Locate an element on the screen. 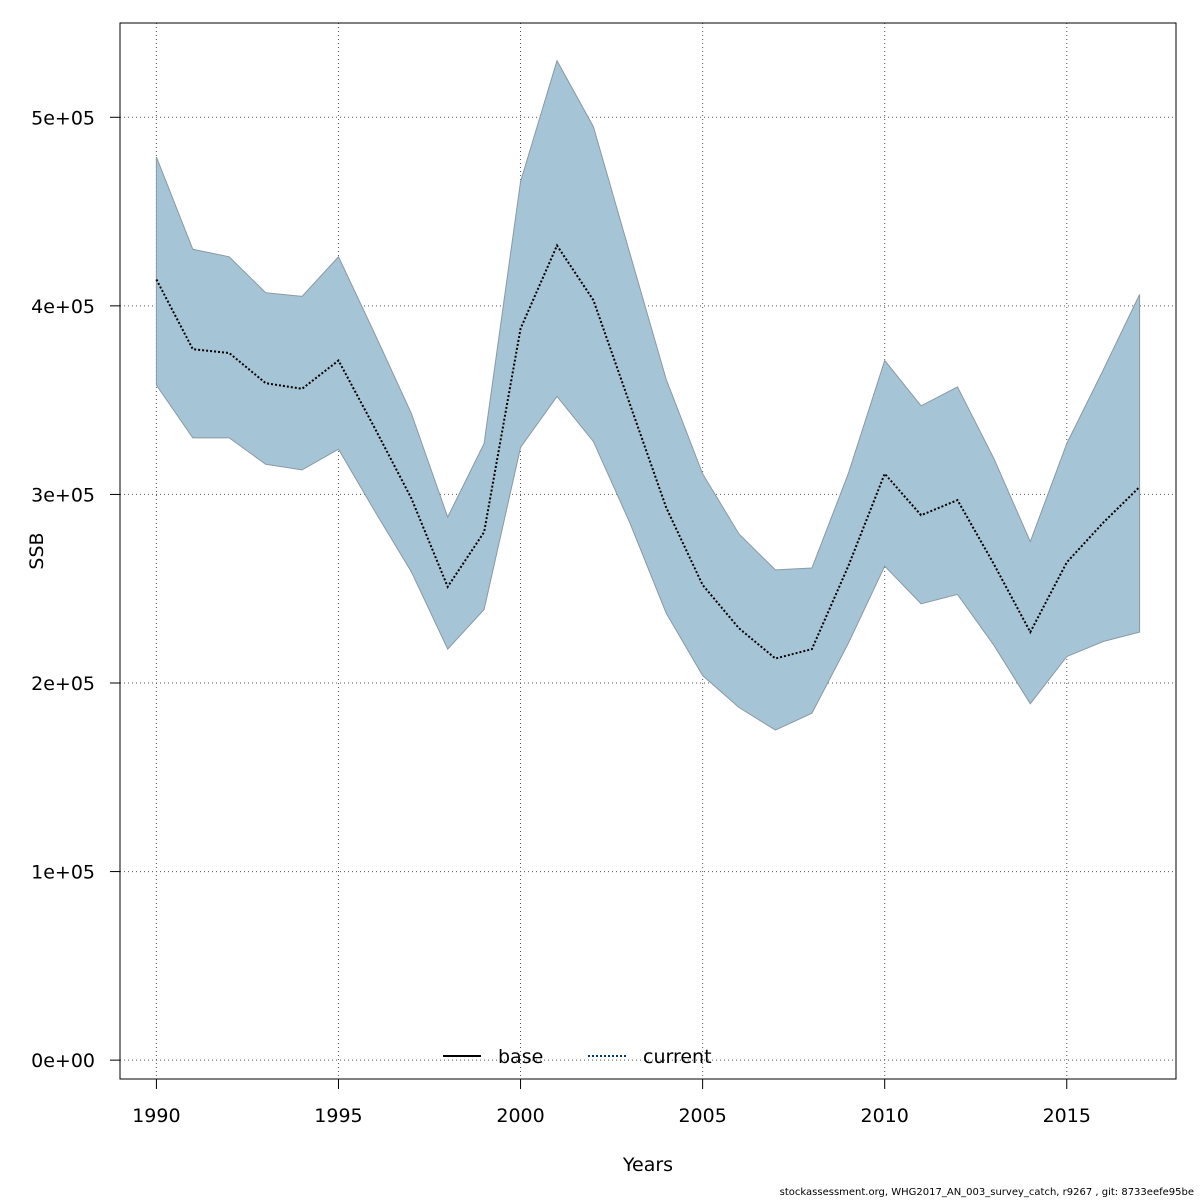 Image resolution: width=1200 pixels, height=1200 pixels. x-tick-label: 2015 is located at coordinates (1067, 1116).